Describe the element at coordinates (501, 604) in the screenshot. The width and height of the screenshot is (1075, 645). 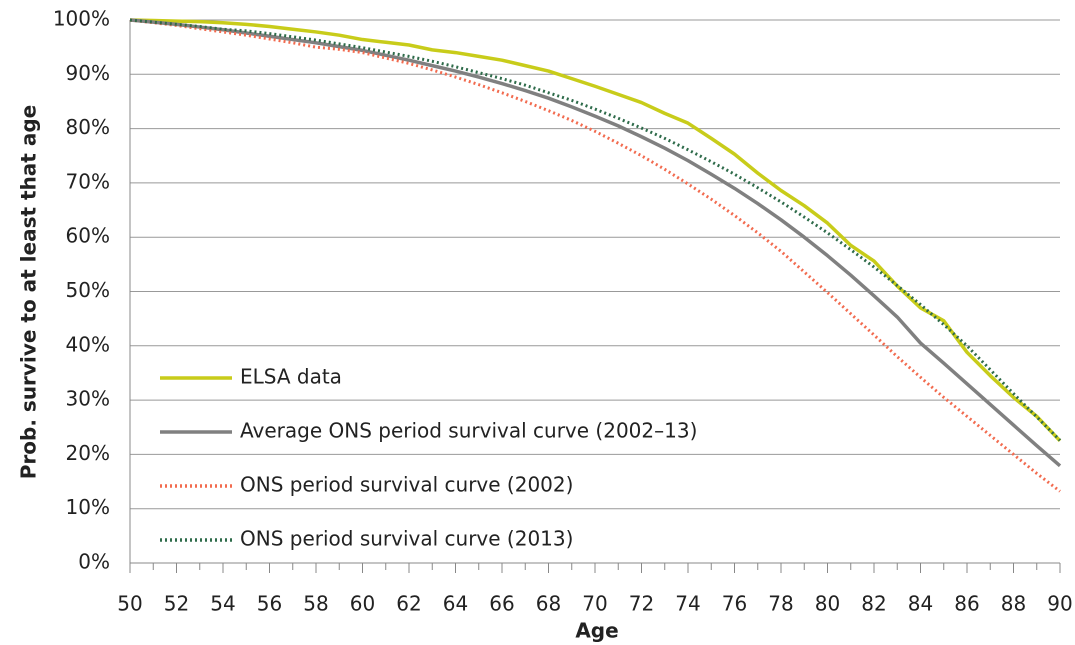
I see `x-tick-label: 66` at that location.